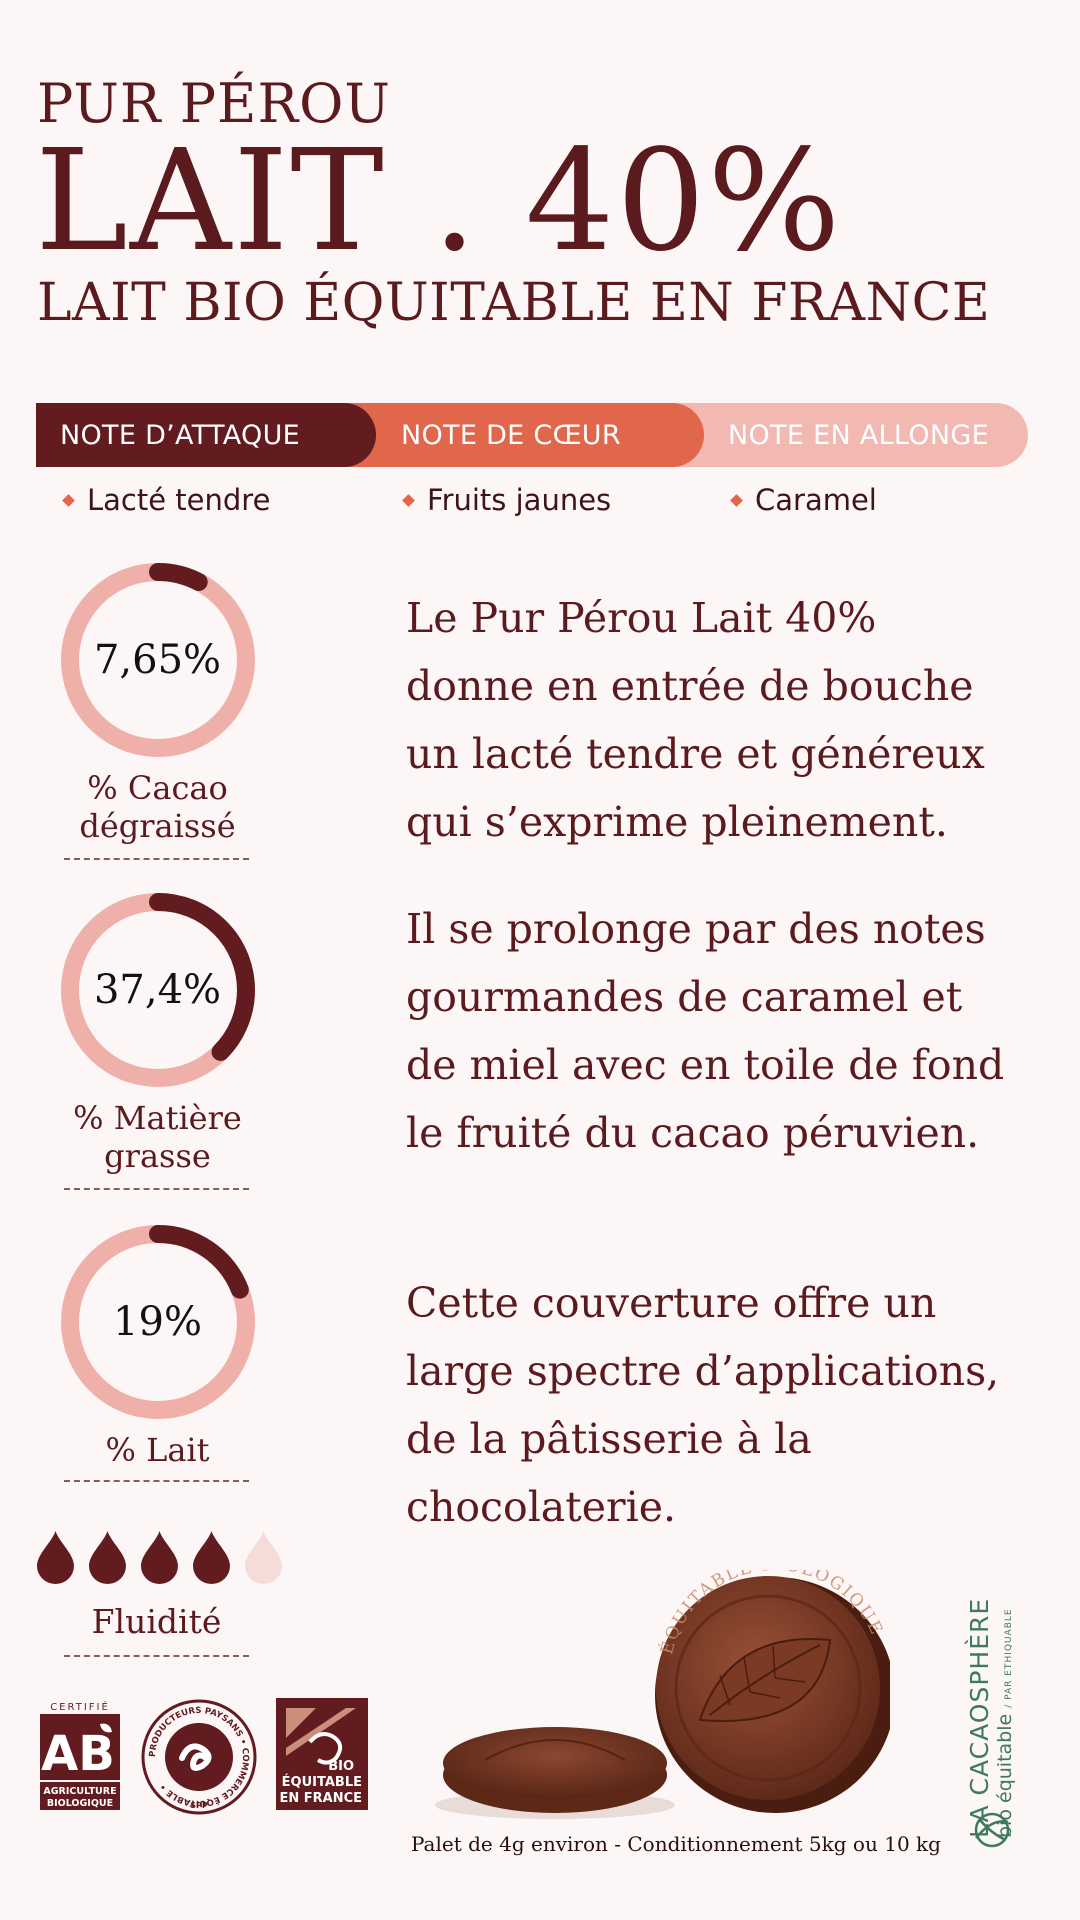 This screenshot has height=1920, width=1080. Describe the element at coordinates (439, 201) in the screenshot. I see `product-title: LAIT . 40%` at that location.